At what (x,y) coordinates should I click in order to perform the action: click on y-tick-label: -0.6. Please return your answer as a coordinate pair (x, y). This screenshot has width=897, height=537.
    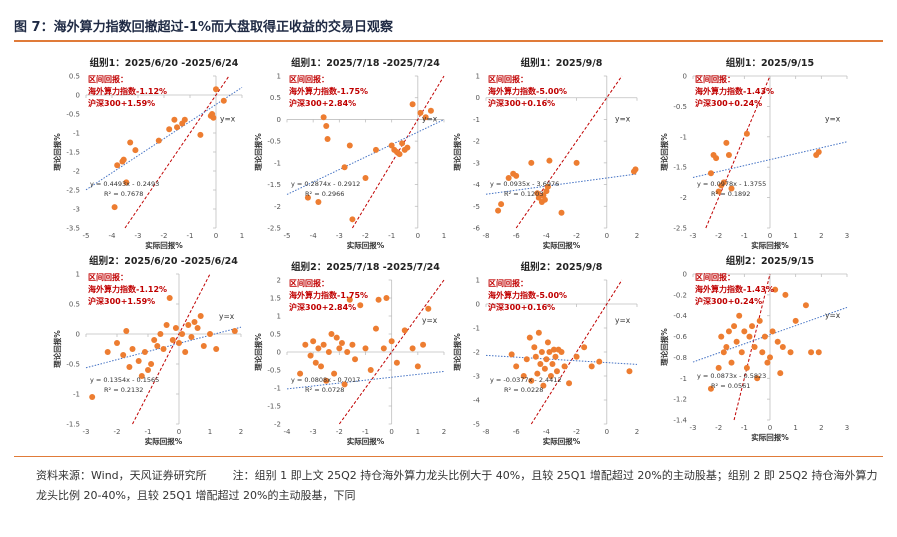
    Looking at the image, I should click on (680, 337).